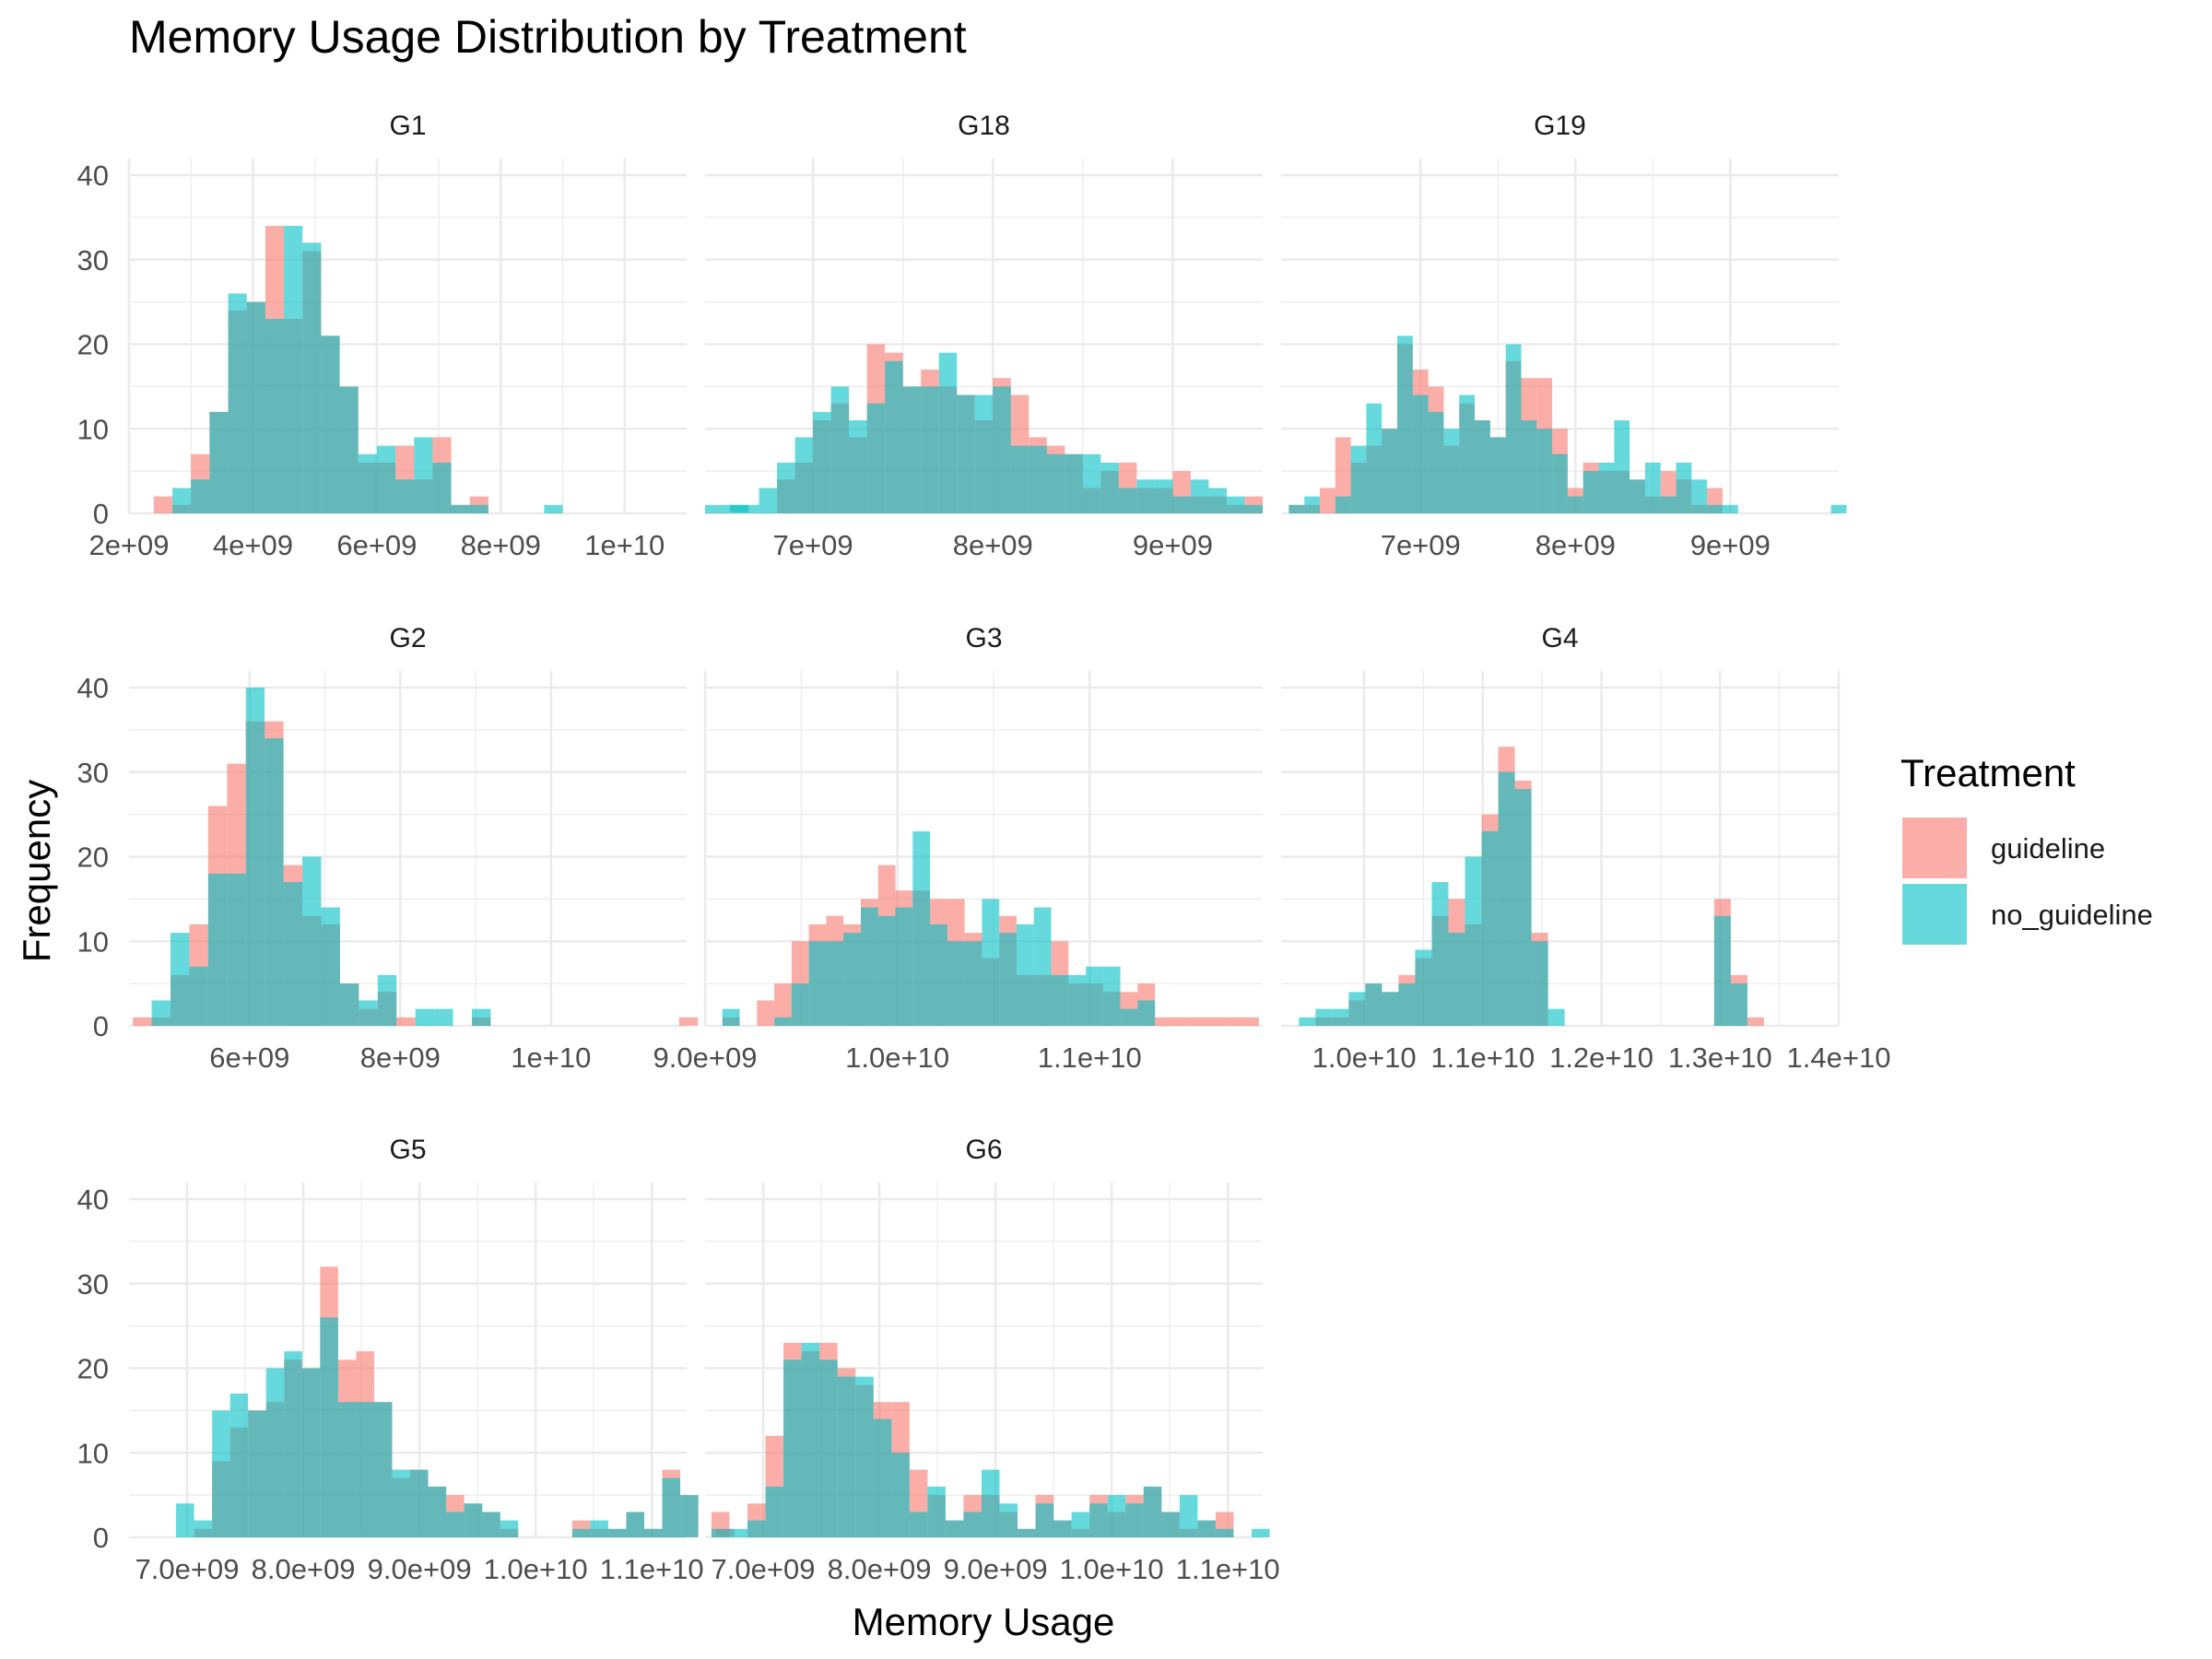 The image size is (2212, 1659). What do you see at coordinates (1560, 126) in the screenshot?
I see `facet-label-g19: G19` at bounding box center [1560, 126].